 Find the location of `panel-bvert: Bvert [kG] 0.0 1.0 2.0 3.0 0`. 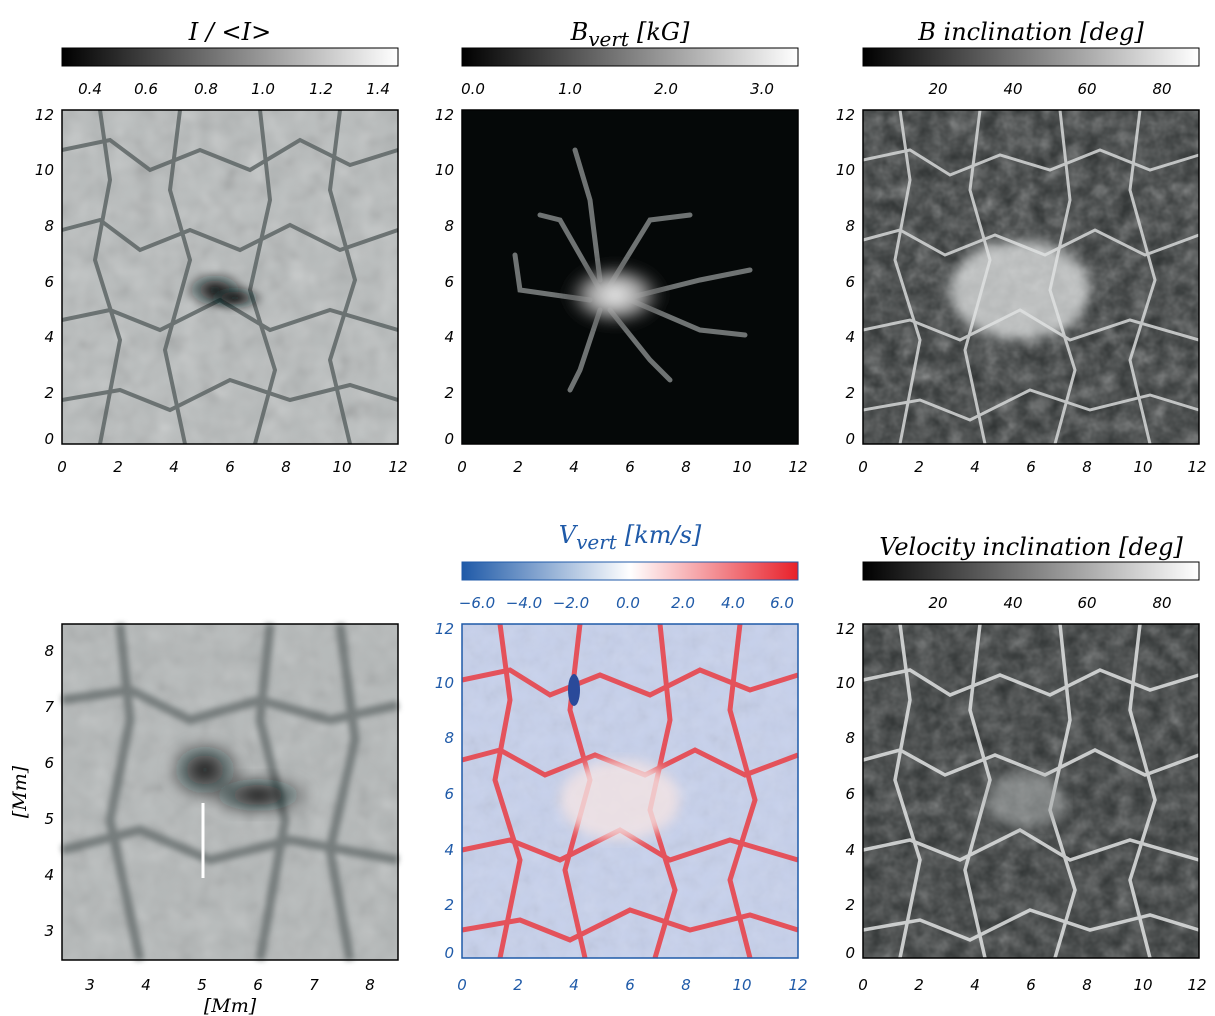

panel-bvert: Bvert [kG] 0.0 1.0 2.0 3.0 0 is located at coordinates (621, 247).